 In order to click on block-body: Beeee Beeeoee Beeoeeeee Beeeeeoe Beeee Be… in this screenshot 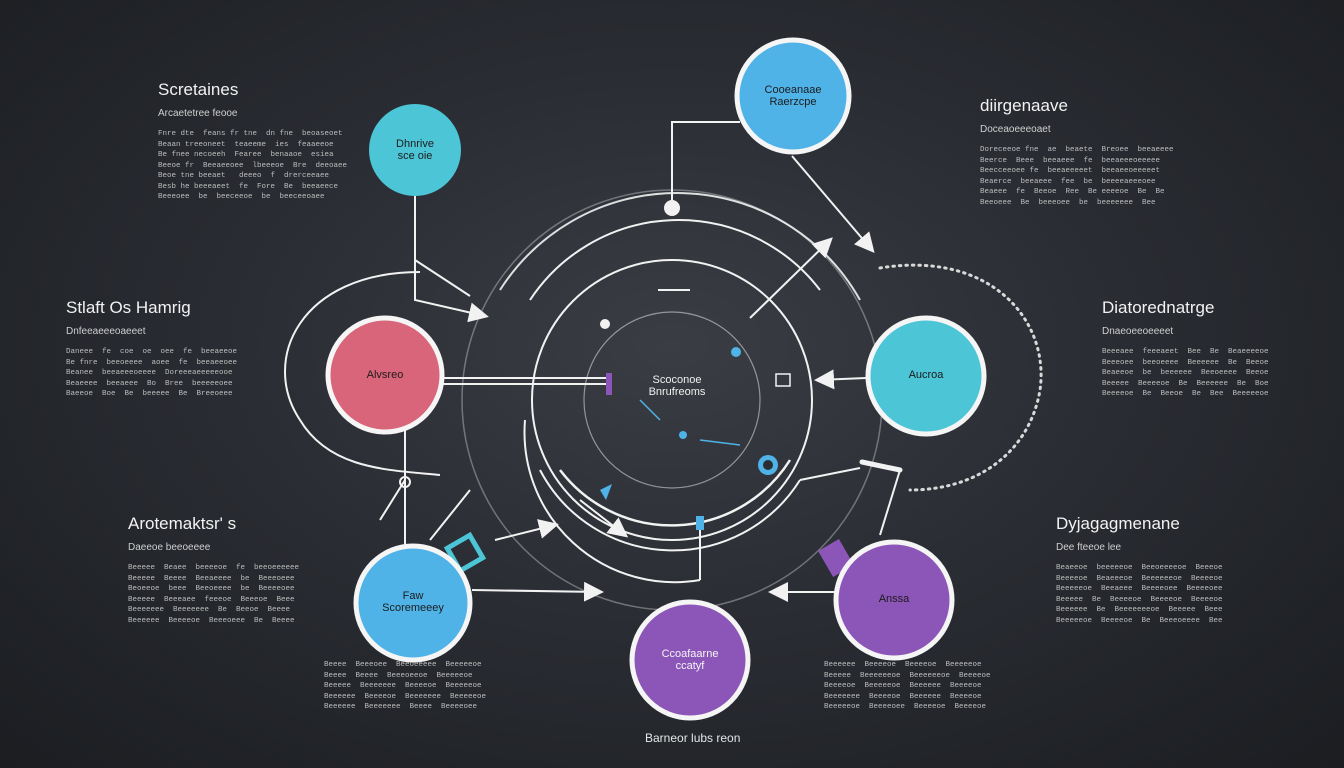, I will do `click(414, 686)`.